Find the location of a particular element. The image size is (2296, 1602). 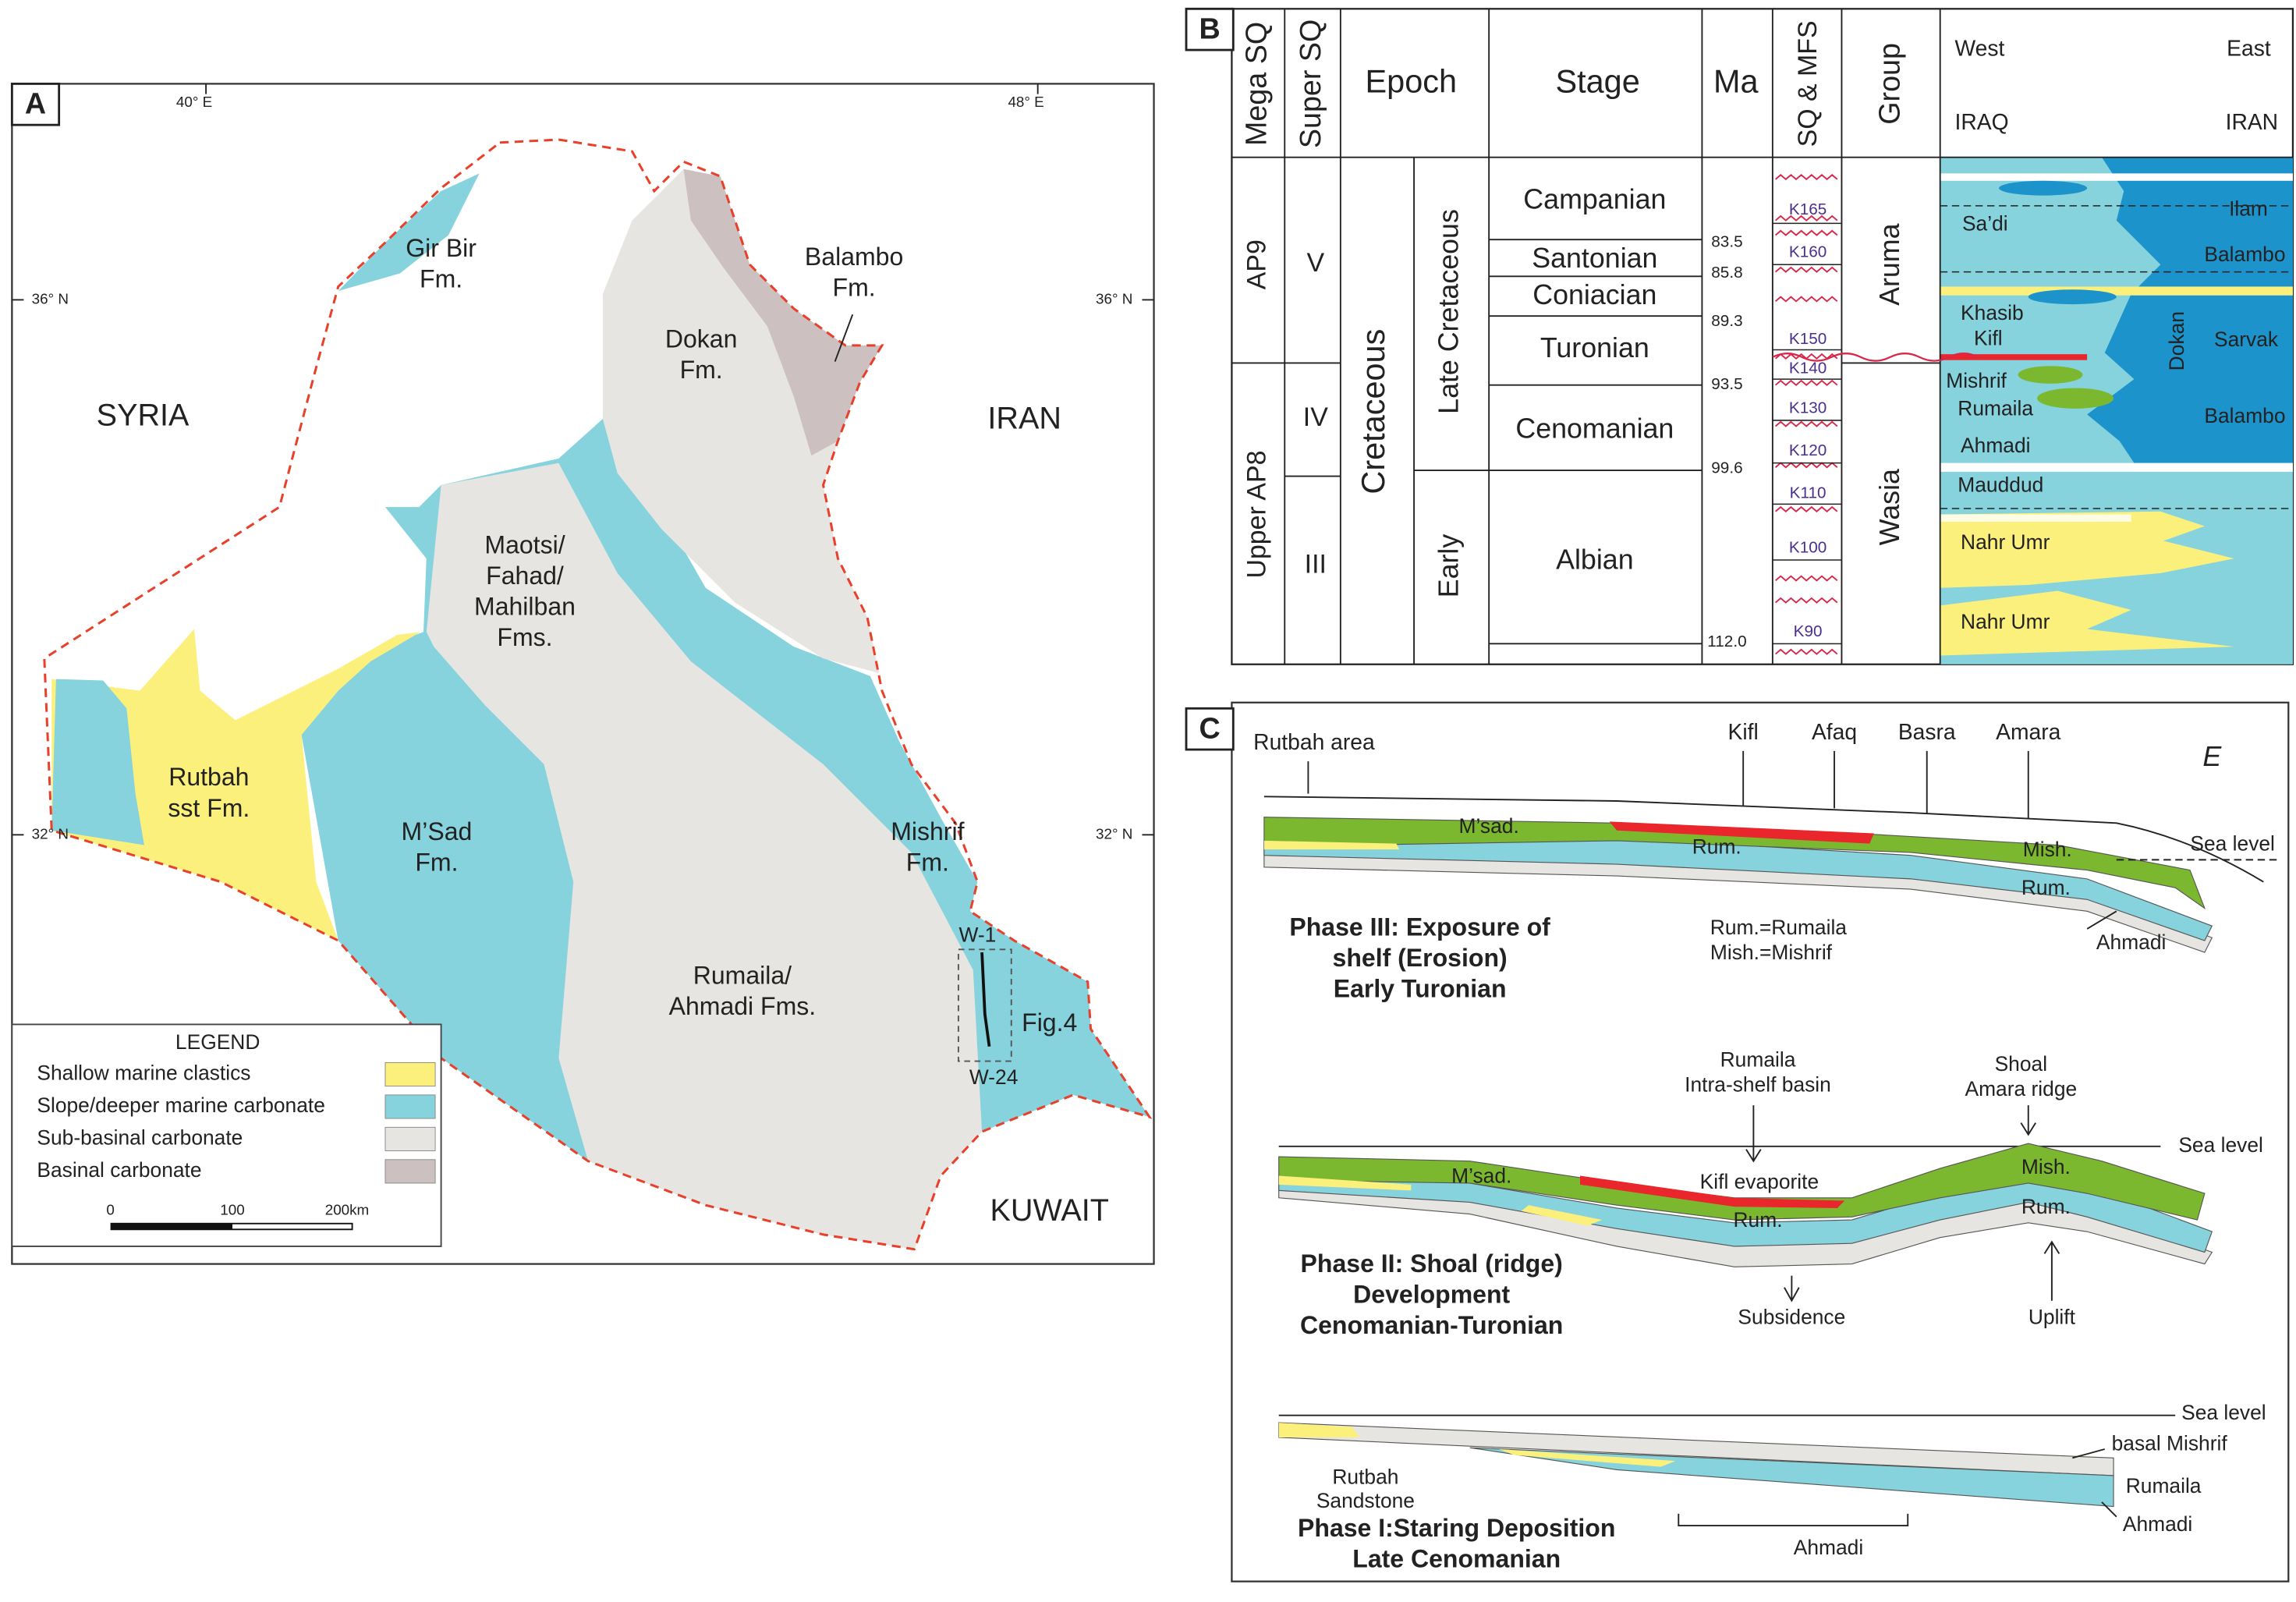

unit-label: Rumaila is located at coordinates (1995, 409).